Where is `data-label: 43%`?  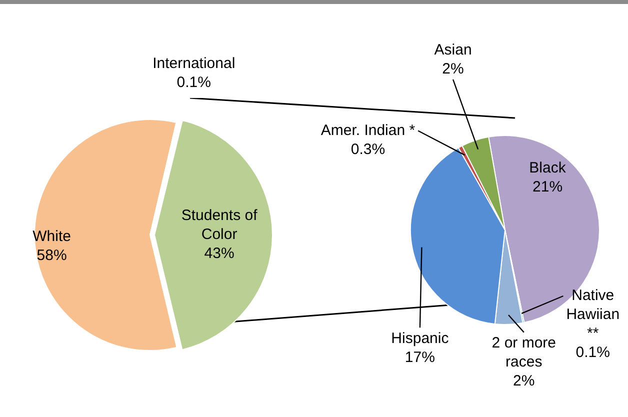 data-label: 43% is located at coordinates (219, 253).